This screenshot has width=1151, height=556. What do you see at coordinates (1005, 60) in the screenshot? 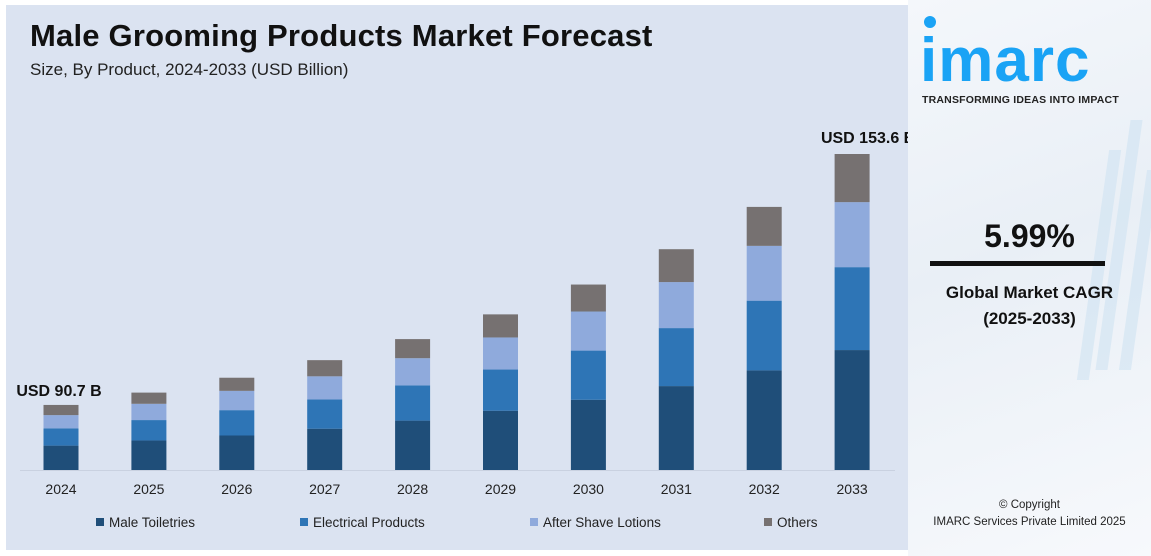
I see `imarc-logo: imarc` at bounding box center [1005, 60].